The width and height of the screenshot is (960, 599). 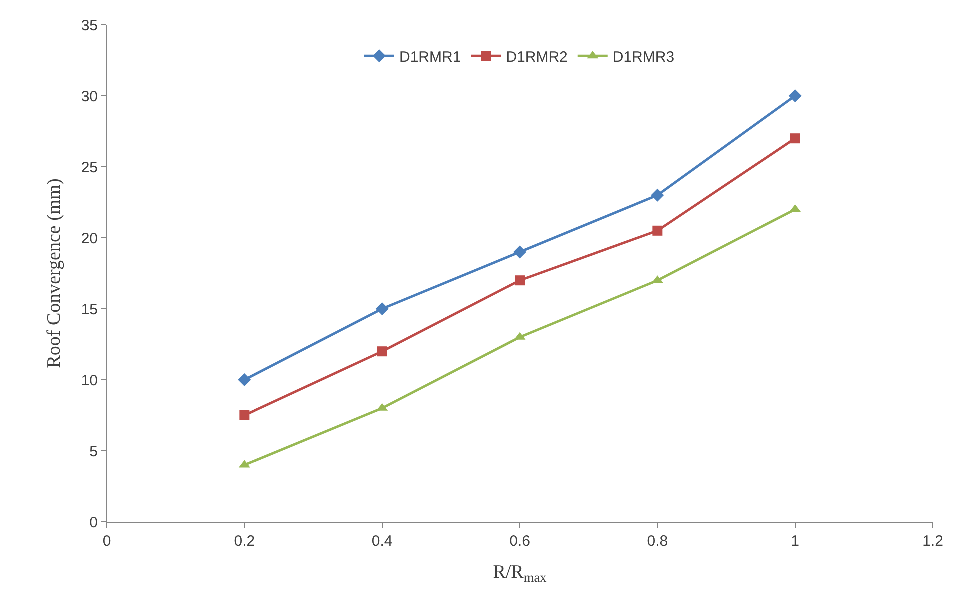 I want to click on legend-label: D1RMR3, so click(x=643, y=57).